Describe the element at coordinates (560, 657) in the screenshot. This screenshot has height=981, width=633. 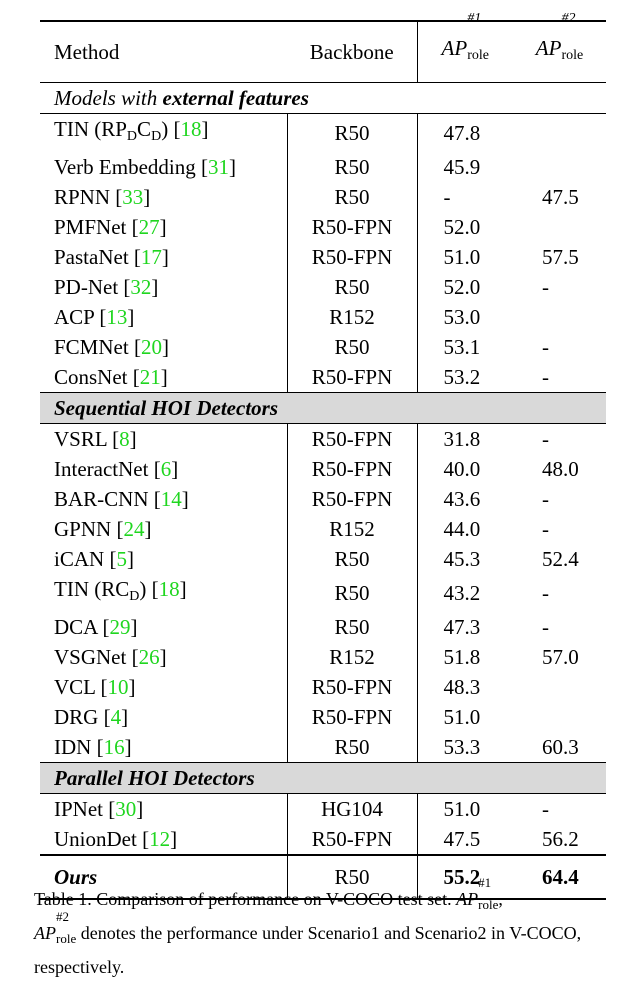
I see `ap2-cell: 57.0` at that location.